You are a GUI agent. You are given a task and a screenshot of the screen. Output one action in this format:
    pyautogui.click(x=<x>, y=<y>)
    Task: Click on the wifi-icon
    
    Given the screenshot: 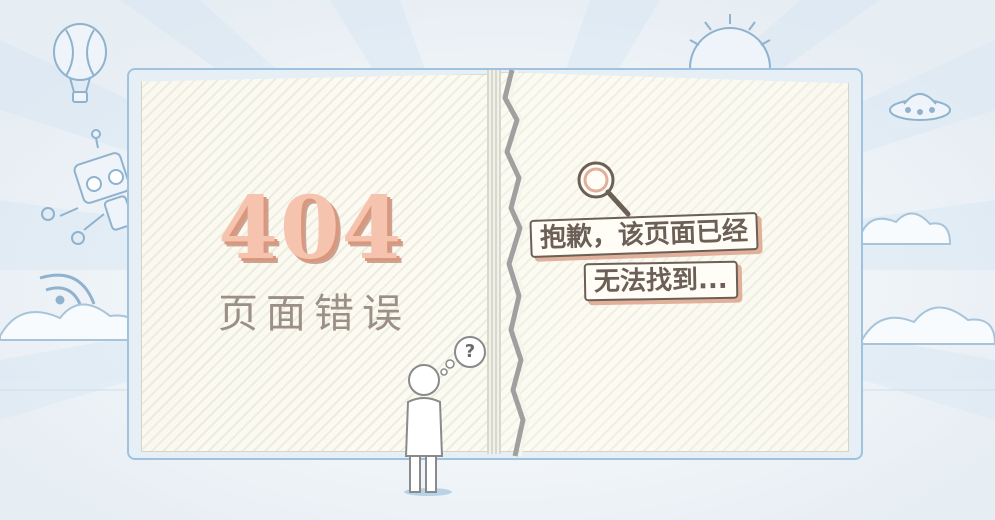 What is the action you would take?
    pyautogui.click(x=67, y=289)
    